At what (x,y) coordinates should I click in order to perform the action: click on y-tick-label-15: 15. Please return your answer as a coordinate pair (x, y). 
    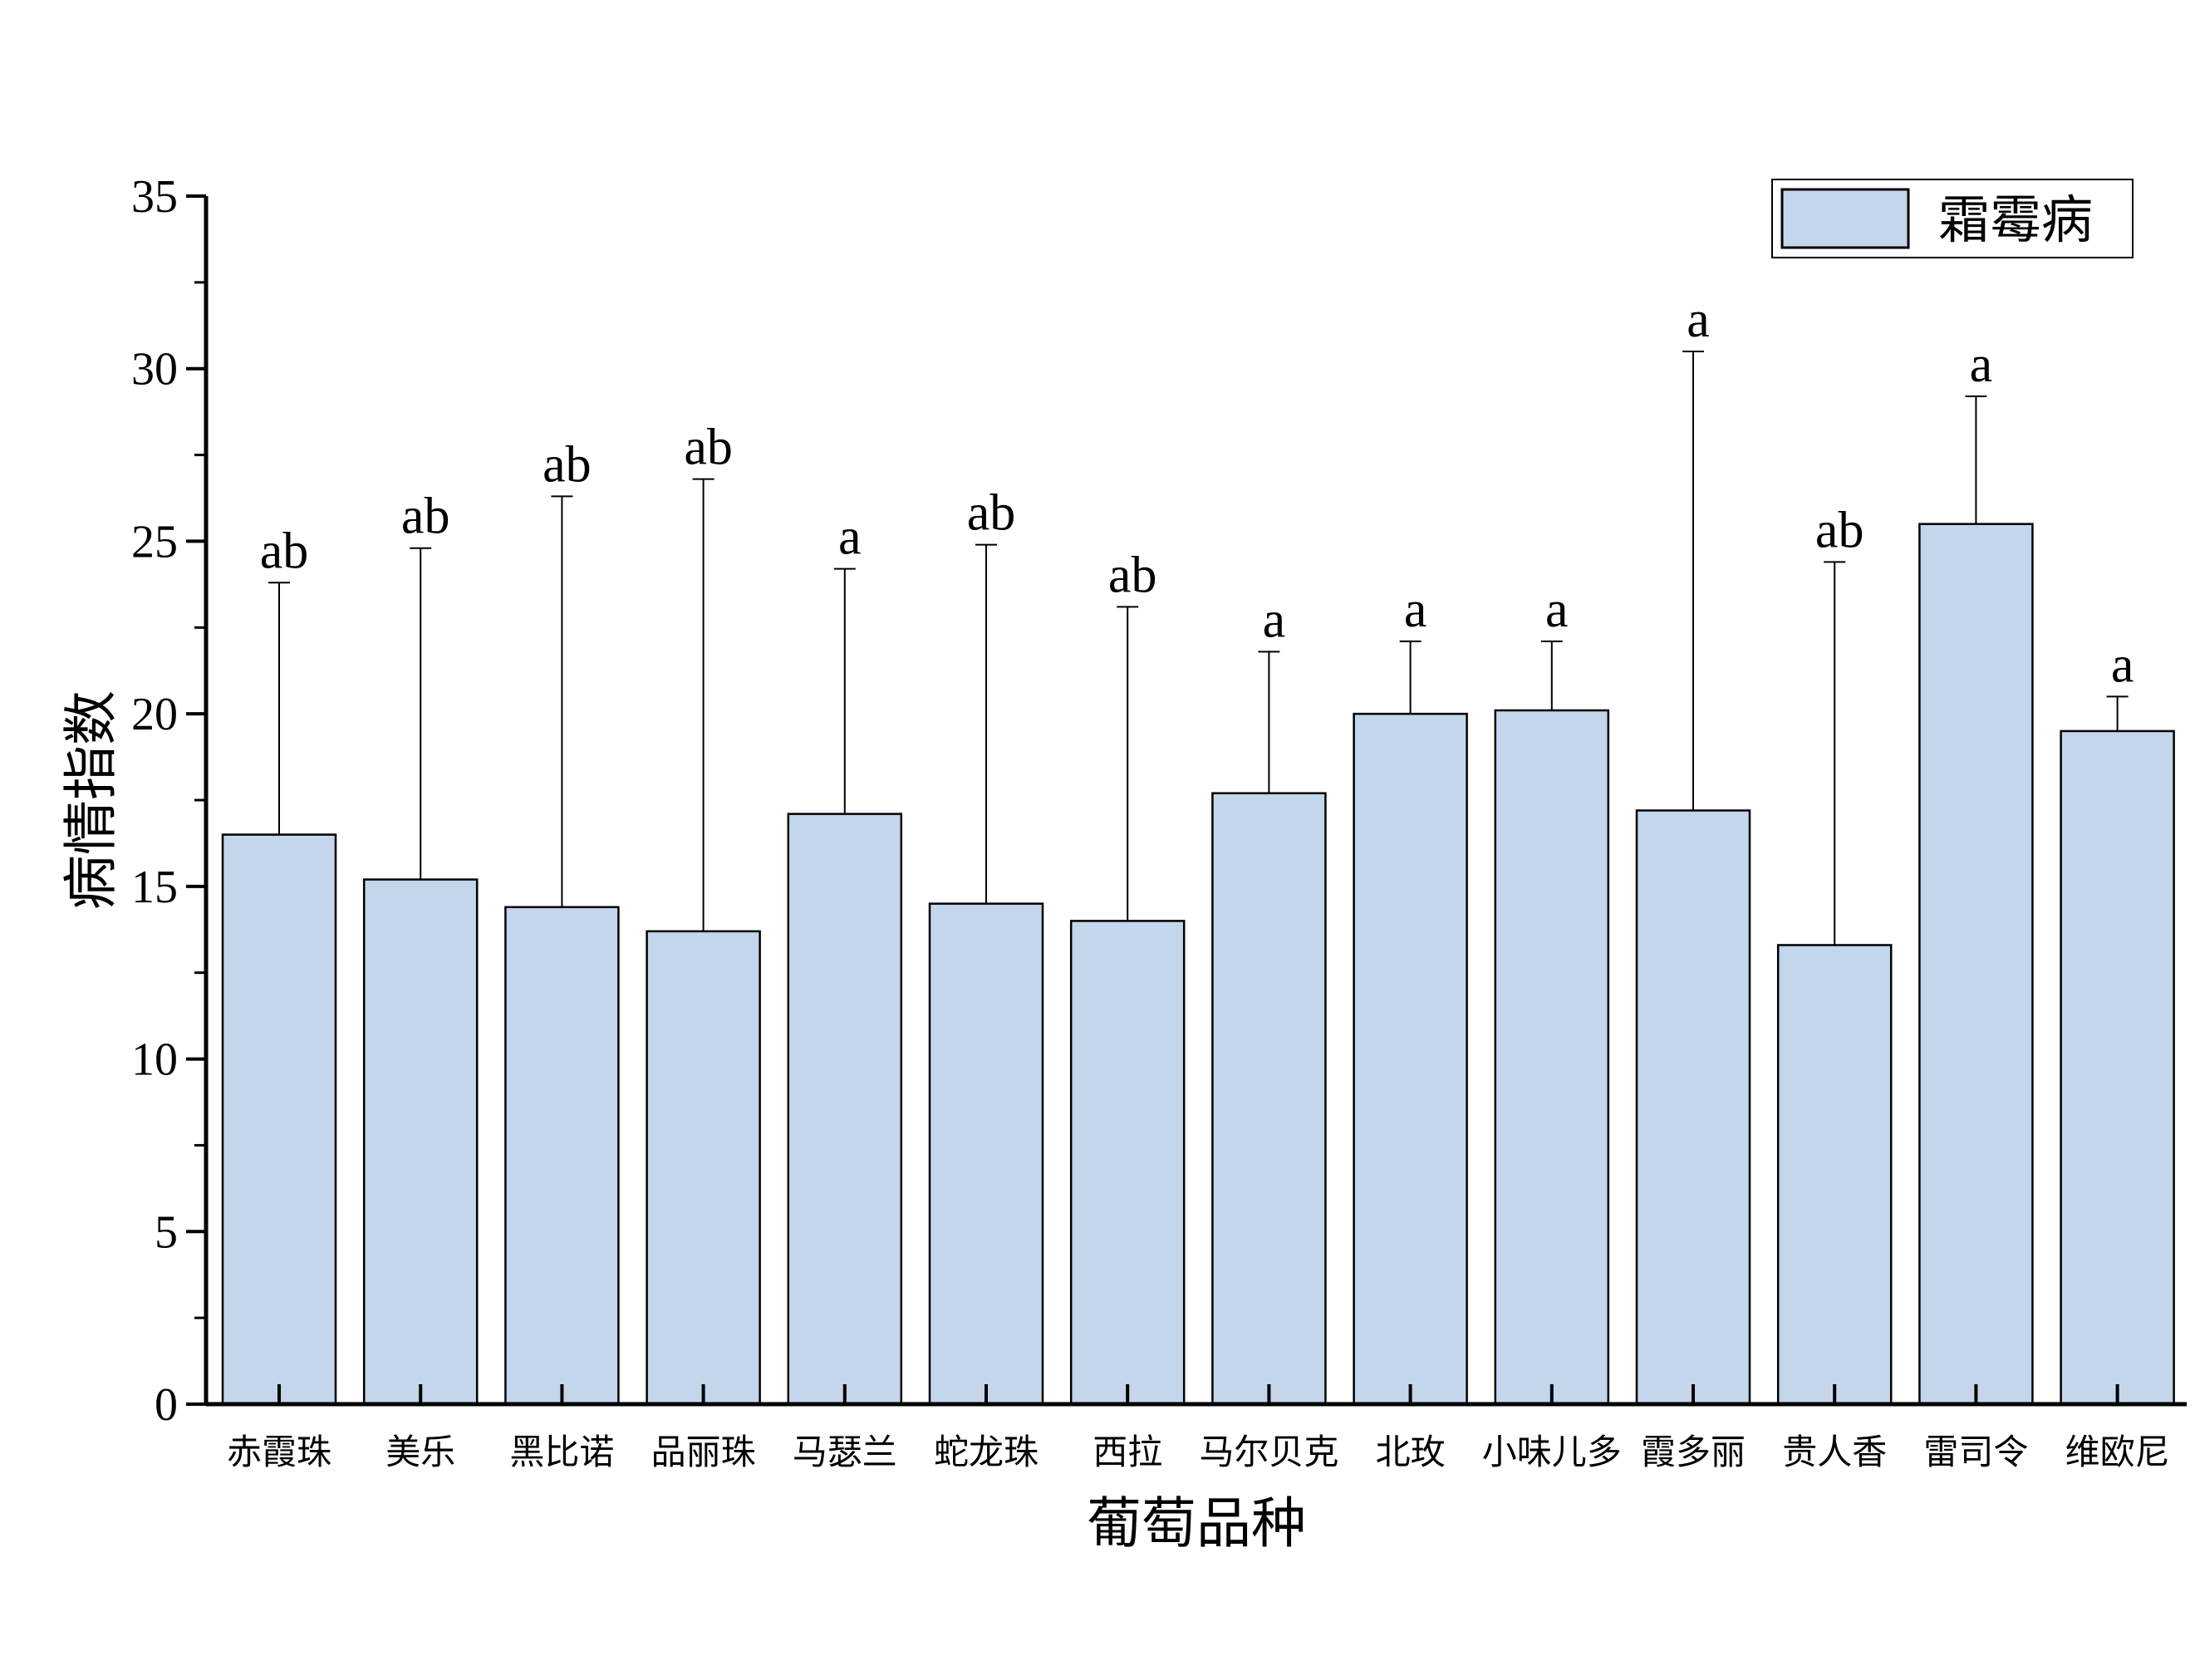
    Looking at the image, I should click on (154, 888).